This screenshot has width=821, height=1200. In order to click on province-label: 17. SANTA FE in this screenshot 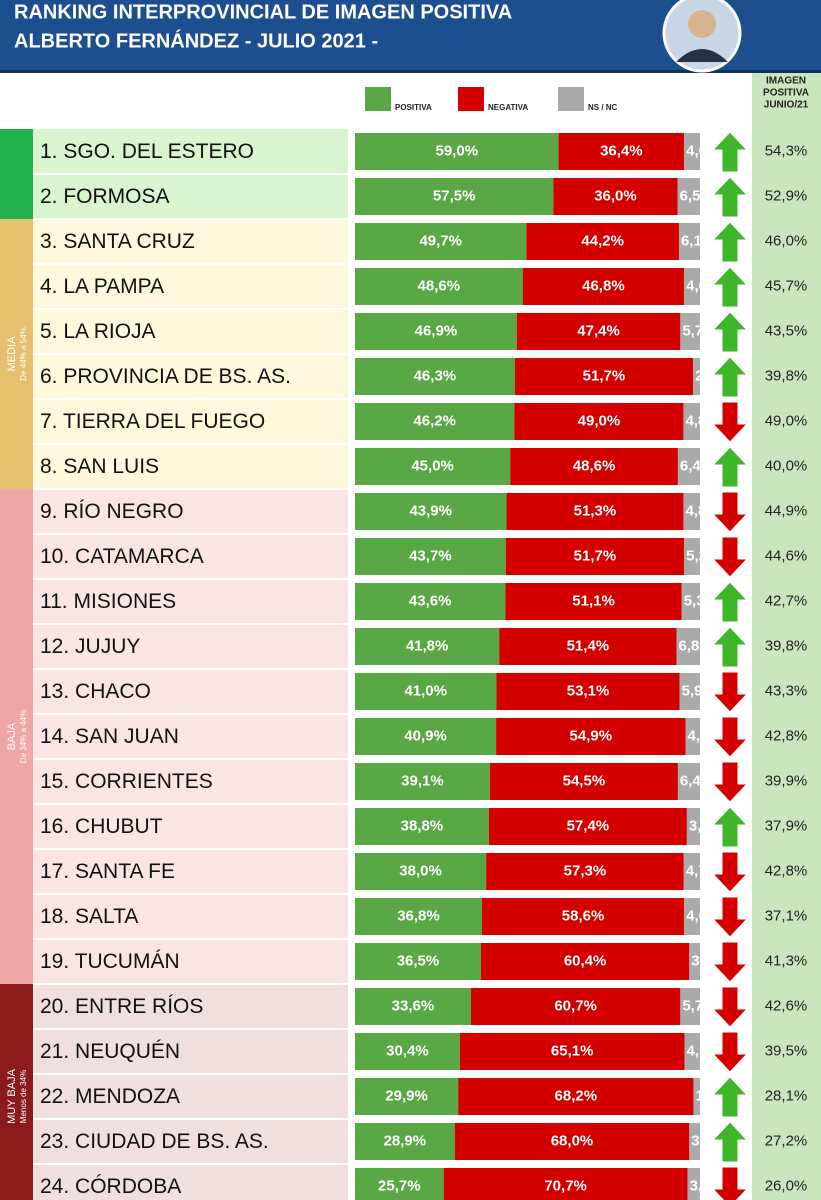, I will do `click(107, 871)`.